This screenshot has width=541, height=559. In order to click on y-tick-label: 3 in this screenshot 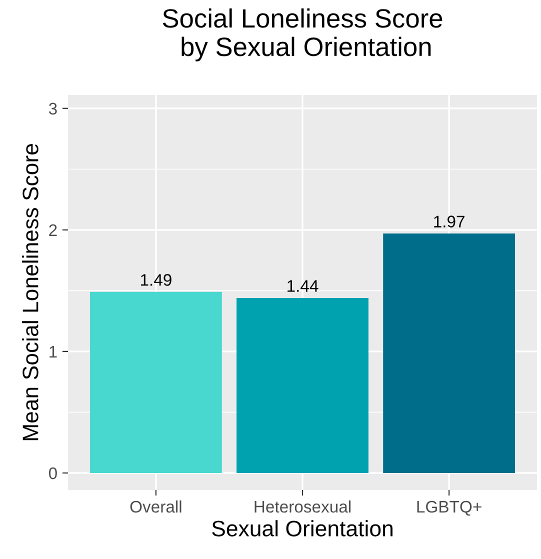, I will do `click(52, 108)`.